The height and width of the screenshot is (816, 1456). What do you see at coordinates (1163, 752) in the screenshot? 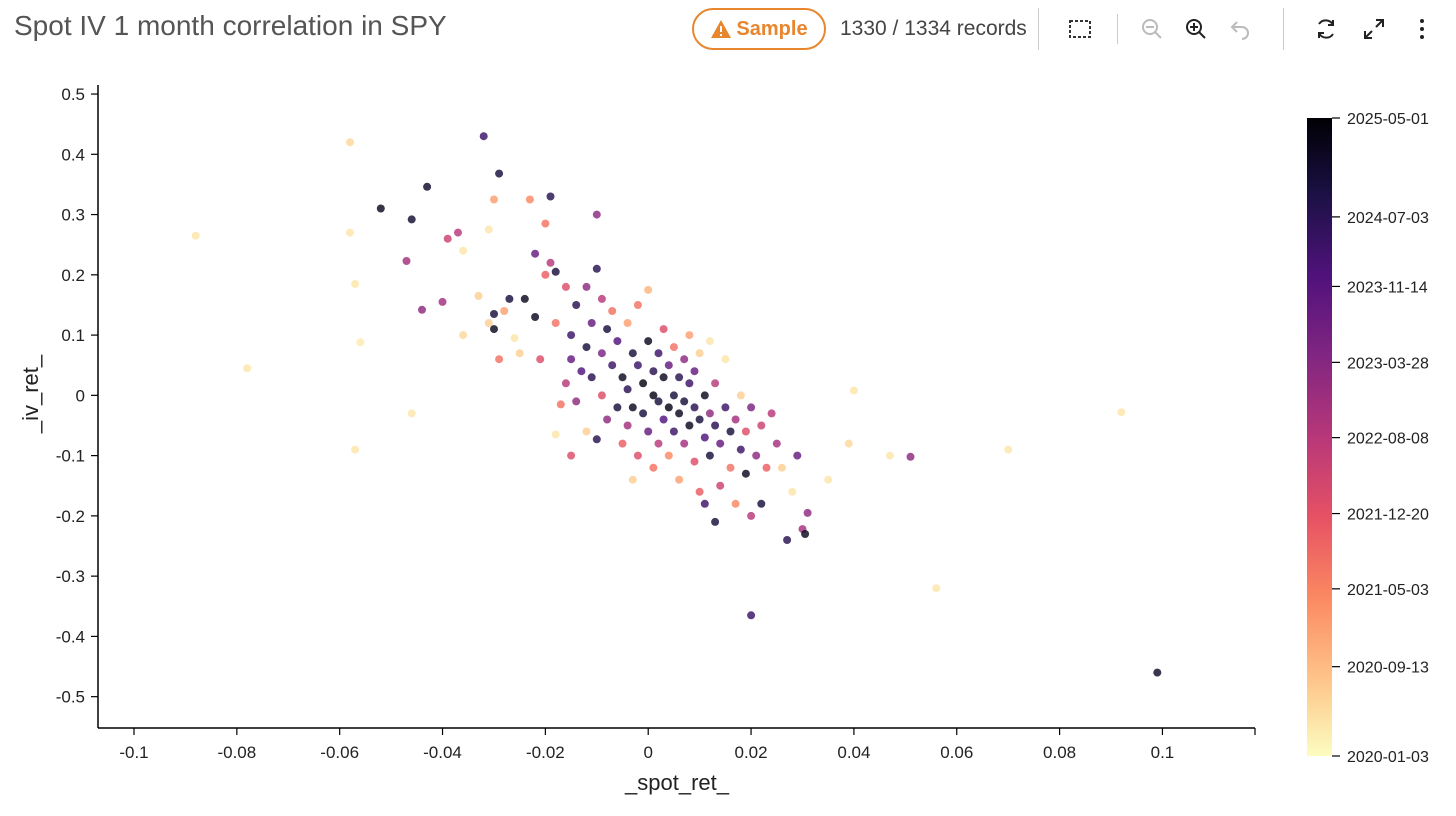
I see `x-tick-label: 0.1` at bounding box center [1163, 752].